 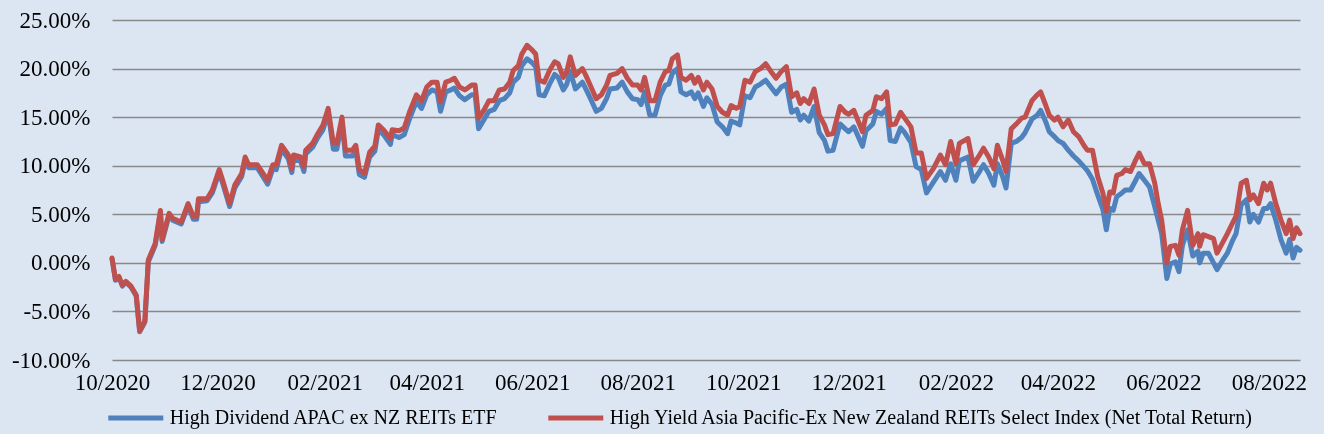 What do you see at coordinates (55, 20) in the screenshot?
I see `y-tick-label: 25.00%` at bounding box center [55, 20].